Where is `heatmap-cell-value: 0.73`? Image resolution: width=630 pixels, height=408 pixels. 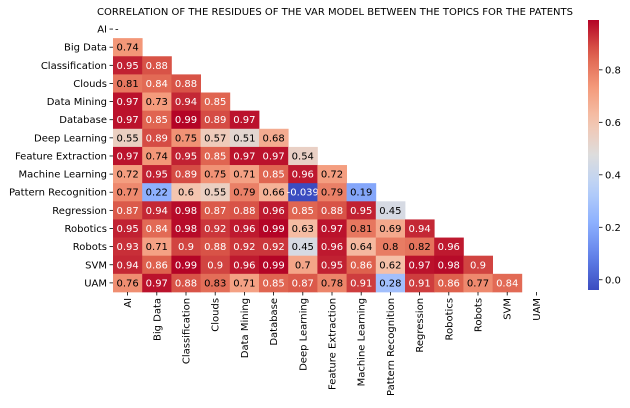 heatmap-cell-value: 0.73 is located at coordinates (157, 102).